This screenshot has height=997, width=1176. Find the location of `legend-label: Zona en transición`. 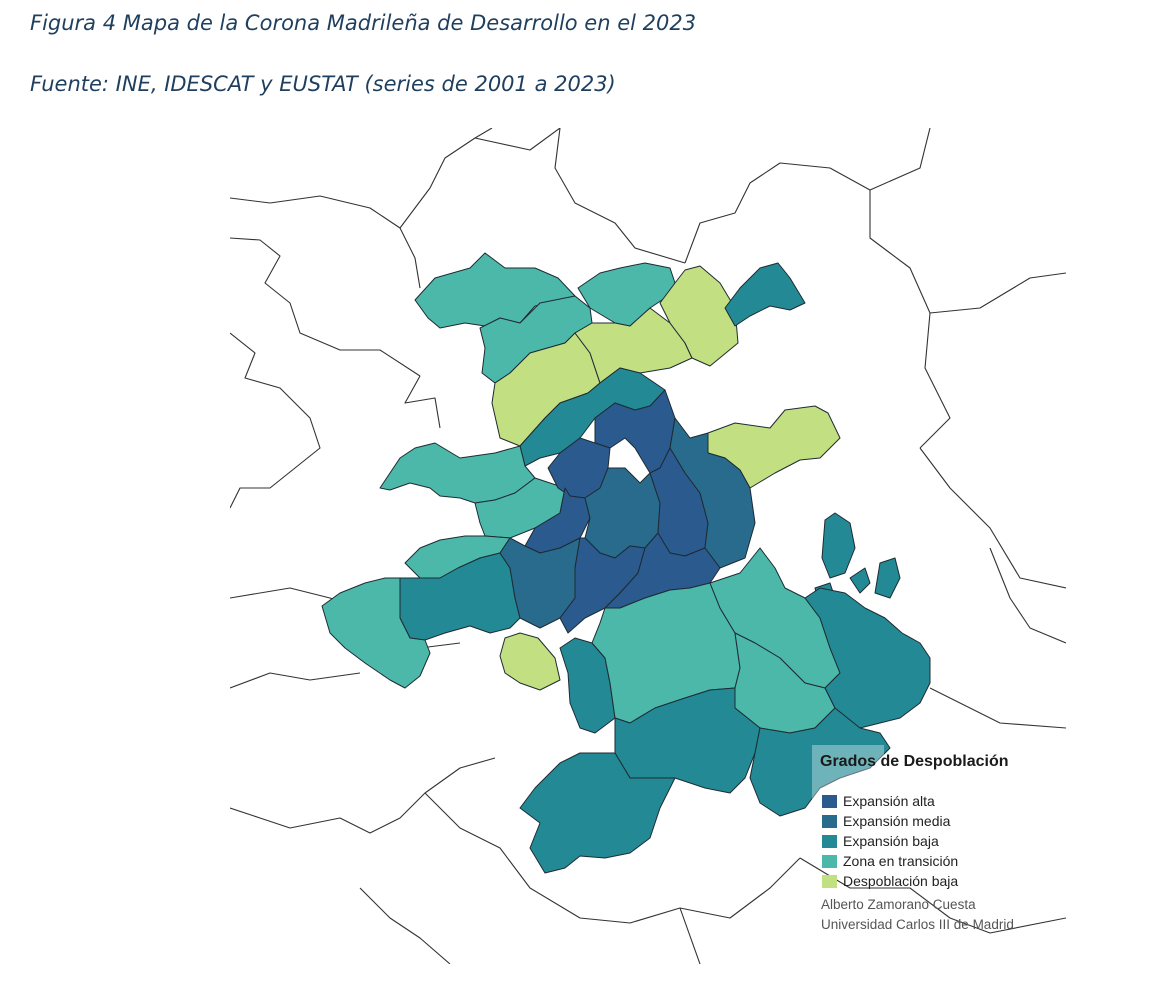

legend-label: Zona en transición is located at coordinates (901, 861).